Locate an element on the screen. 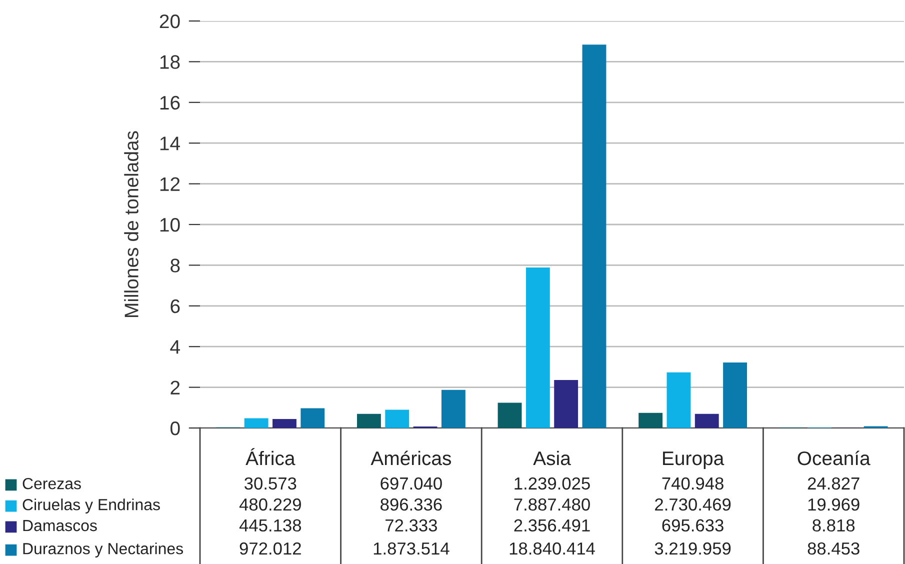 Image resolution: width=905 pixels, height=564 pixels. text: 18.840.414 is located at coordinates (552, 548).